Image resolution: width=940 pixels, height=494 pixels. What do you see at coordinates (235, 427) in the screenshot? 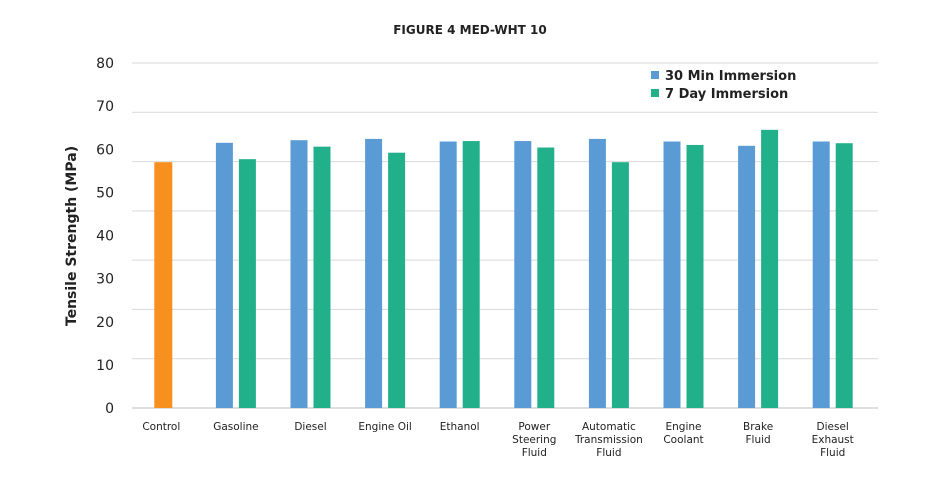
I see `x-tick-label: Gasoline` at bounding box center [235, 427].